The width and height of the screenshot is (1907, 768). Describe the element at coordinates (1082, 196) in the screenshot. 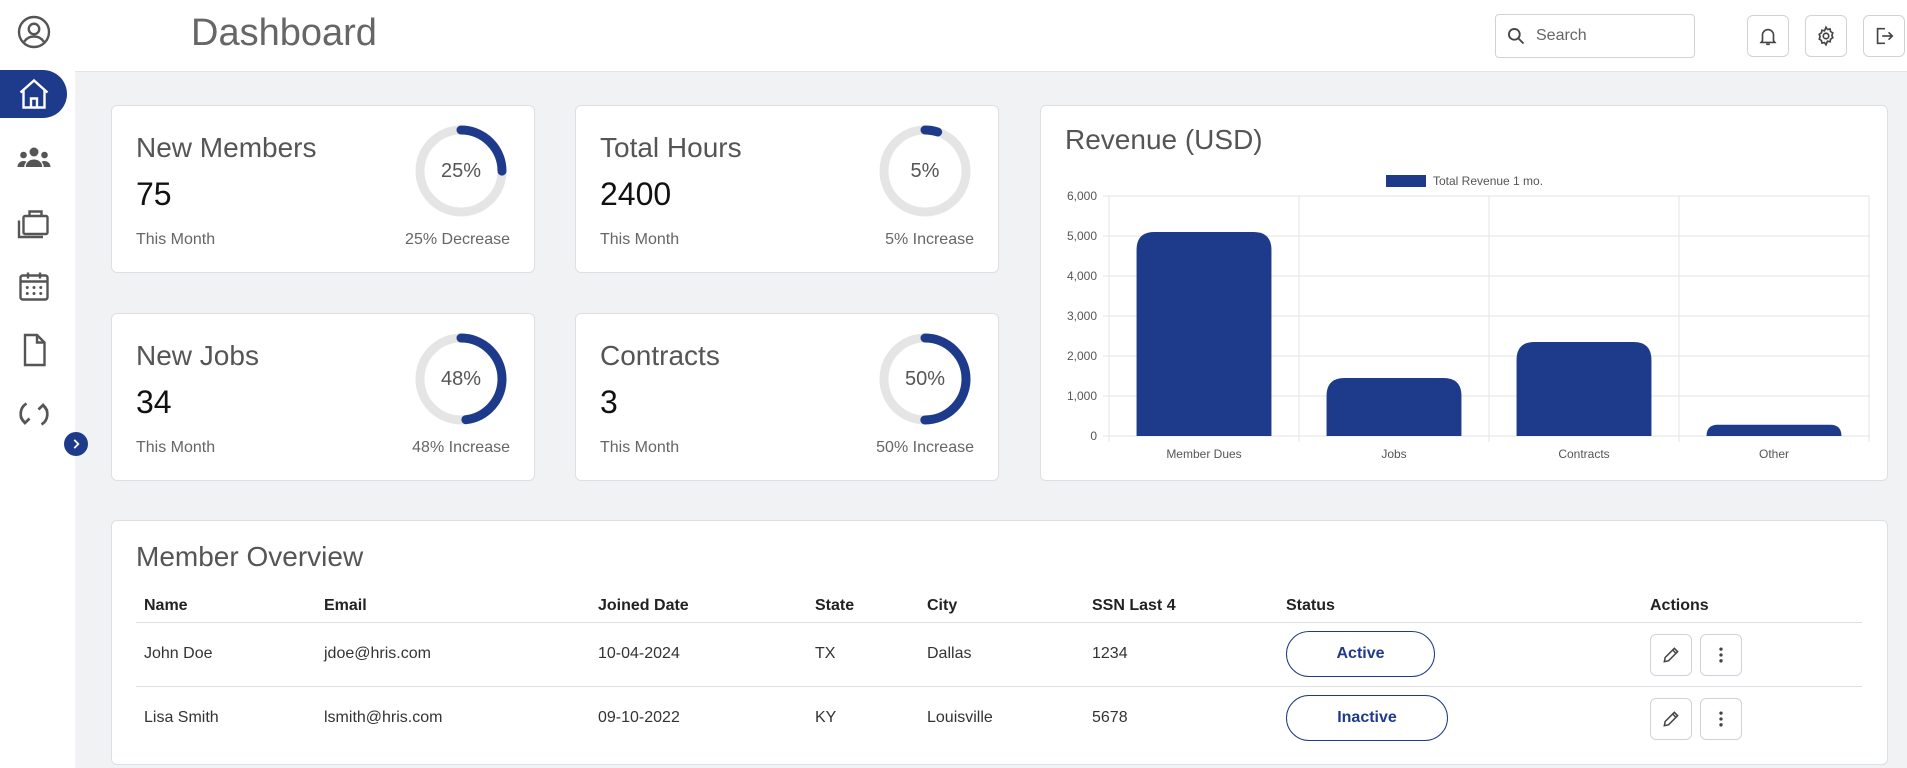

I see `y-tick-label: 6,000` at that location.